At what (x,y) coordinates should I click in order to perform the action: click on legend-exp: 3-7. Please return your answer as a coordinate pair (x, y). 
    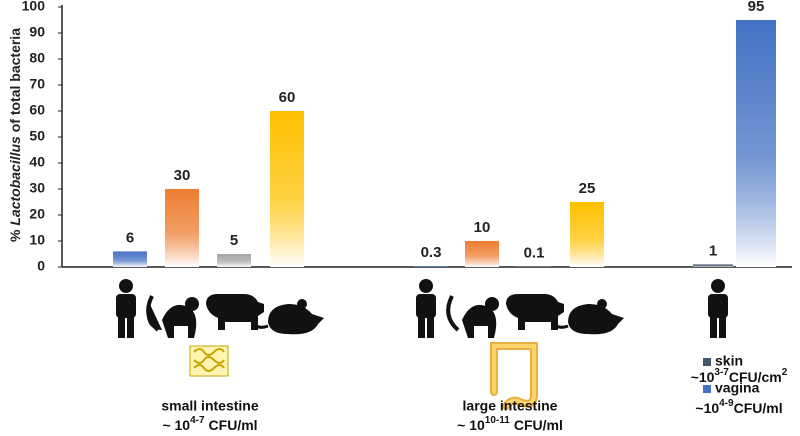
    Looking at the image, I should click on (721, 372).